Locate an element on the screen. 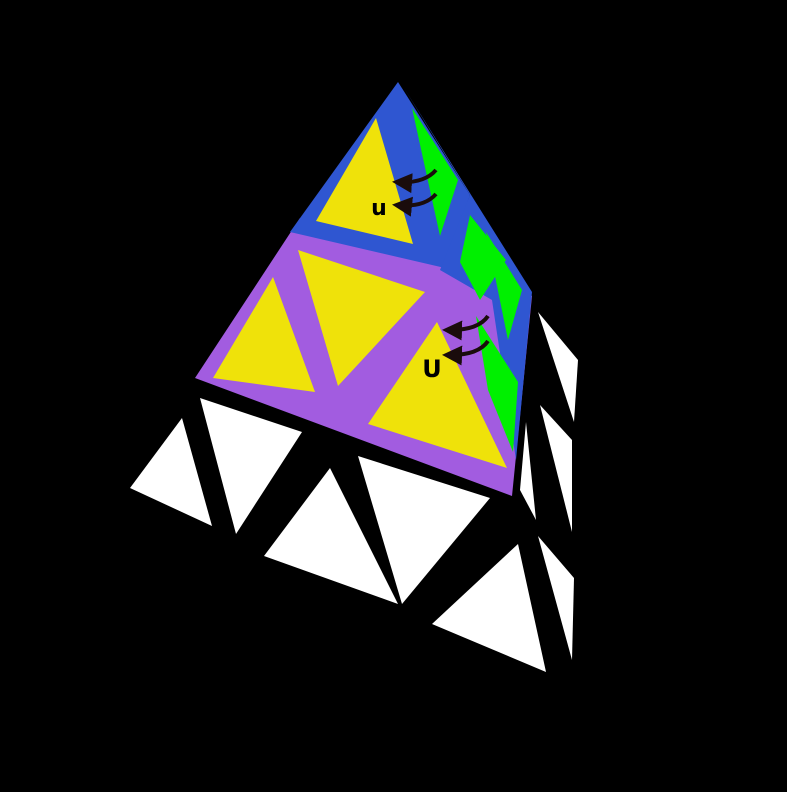  move-u-label: u is located at coordinates (379, 208).